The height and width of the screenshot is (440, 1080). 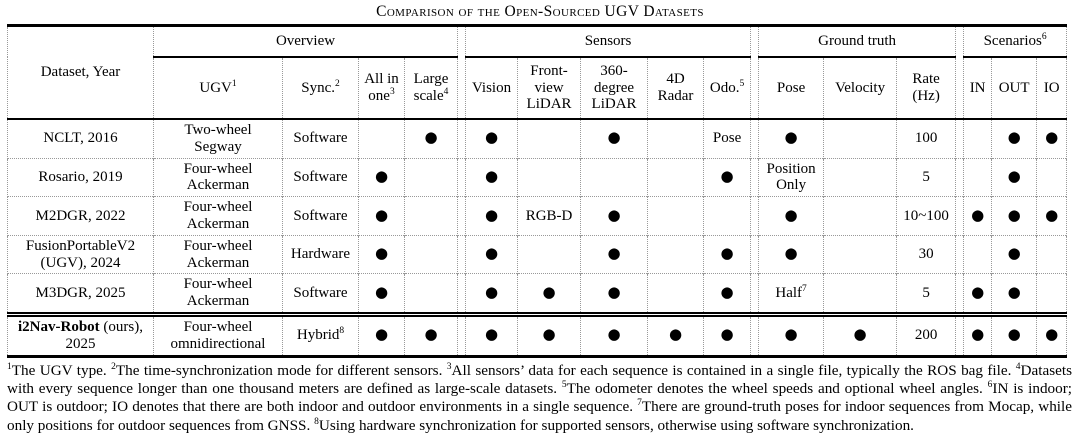 I want to click on footnote-marker: 3, so click(x=392, y=92).